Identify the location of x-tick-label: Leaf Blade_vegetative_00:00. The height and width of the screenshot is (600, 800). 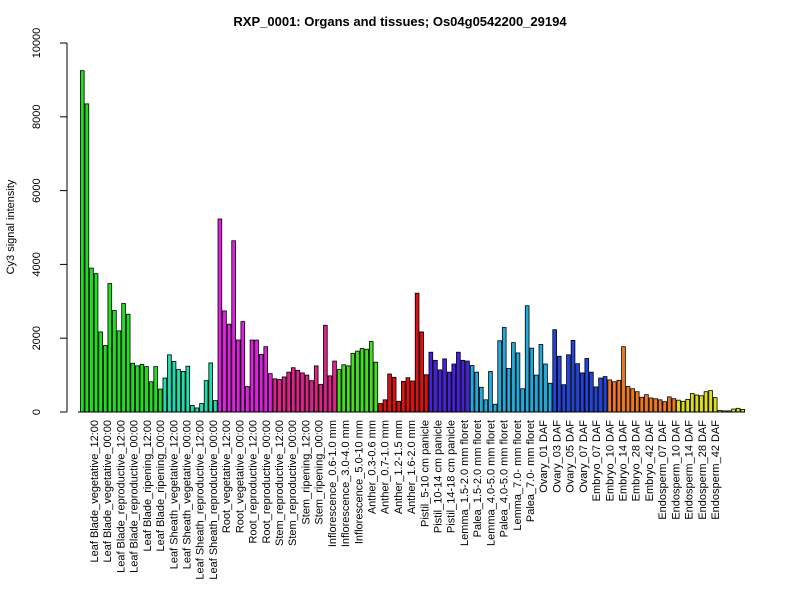
(108, 491).